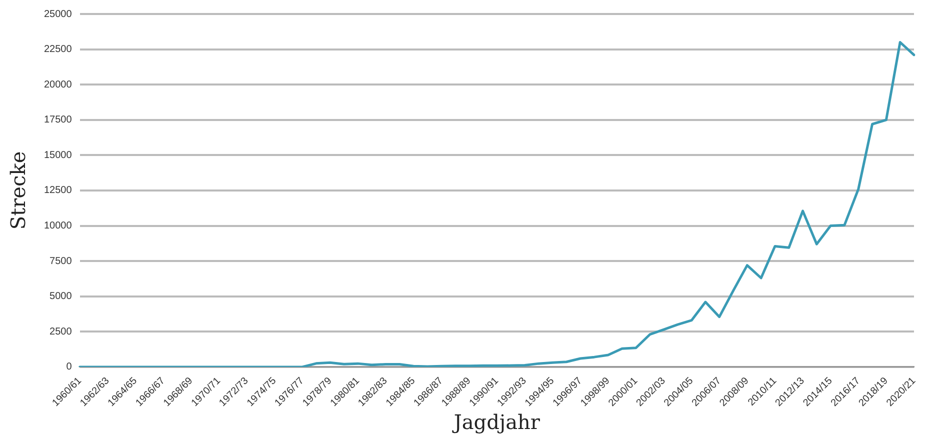  What do you see at coordinates (58, 14) in the screenshot?
I see `y-tick-label: 25000` at bounding box center [58, 14].